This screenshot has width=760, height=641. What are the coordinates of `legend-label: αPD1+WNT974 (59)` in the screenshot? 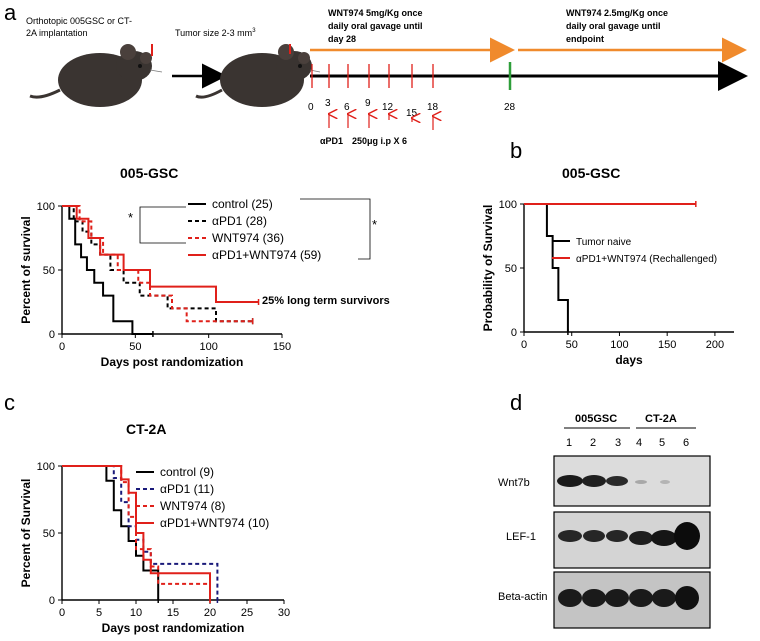 It's located at (266, 255).